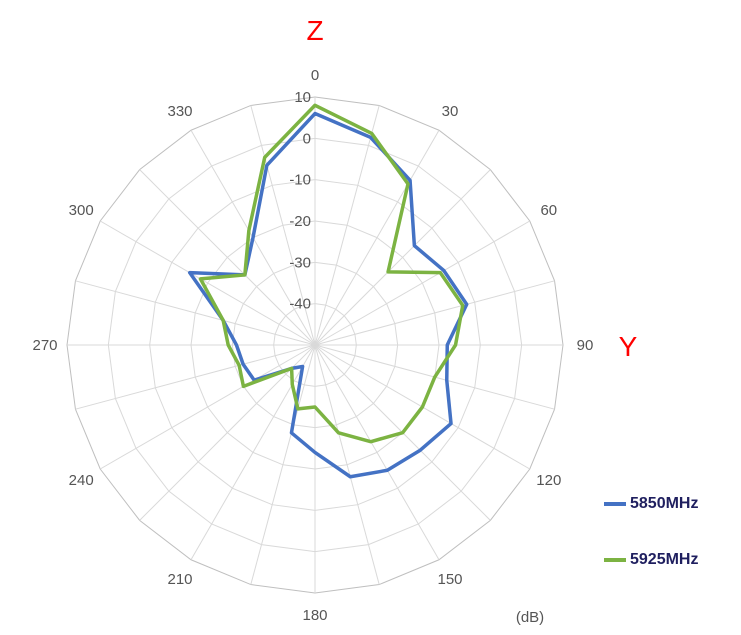  I want to click on angle-tick-label: 240, so click(81, 480).